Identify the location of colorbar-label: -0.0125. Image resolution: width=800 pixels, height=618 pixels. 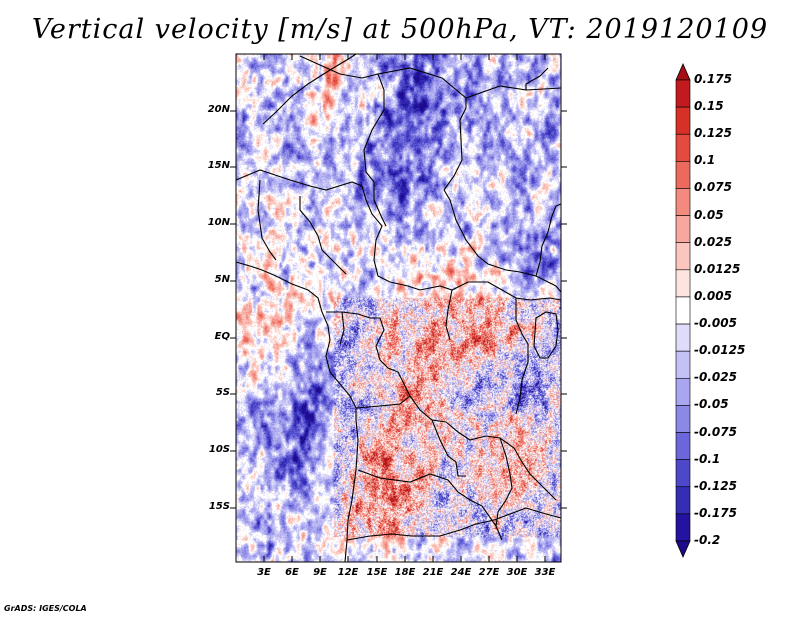
(720, 350).